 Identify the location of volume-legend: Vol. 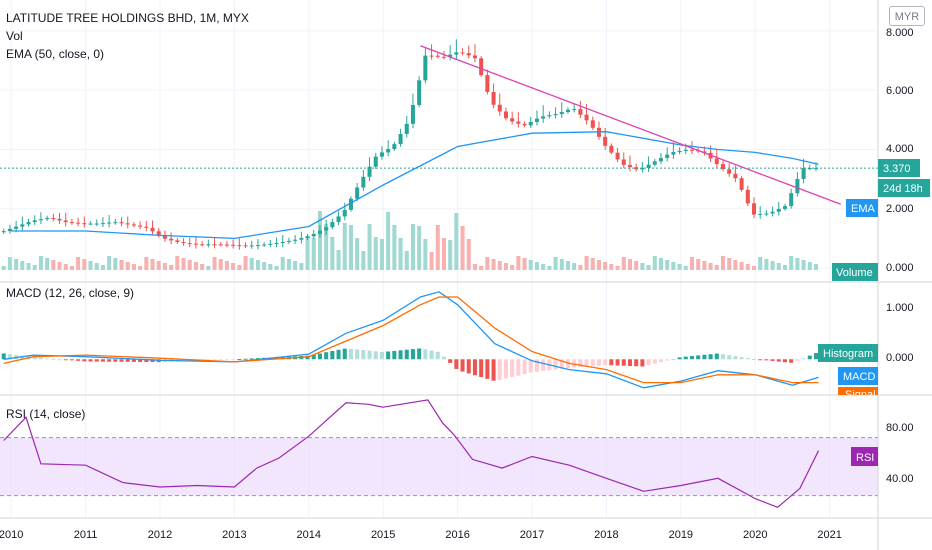
(14, 36).